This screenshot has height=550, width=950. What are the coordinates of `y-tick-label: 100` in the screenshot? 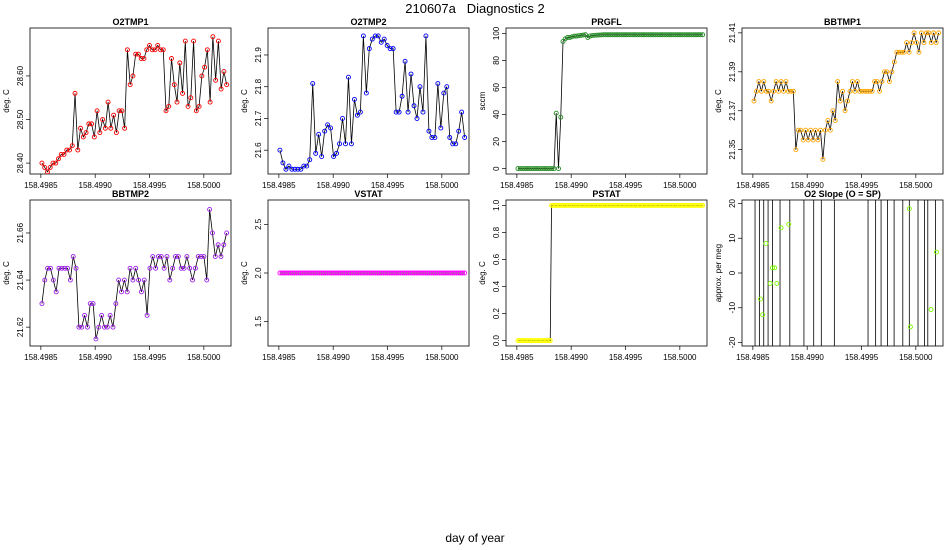 It's located at (496, 33).